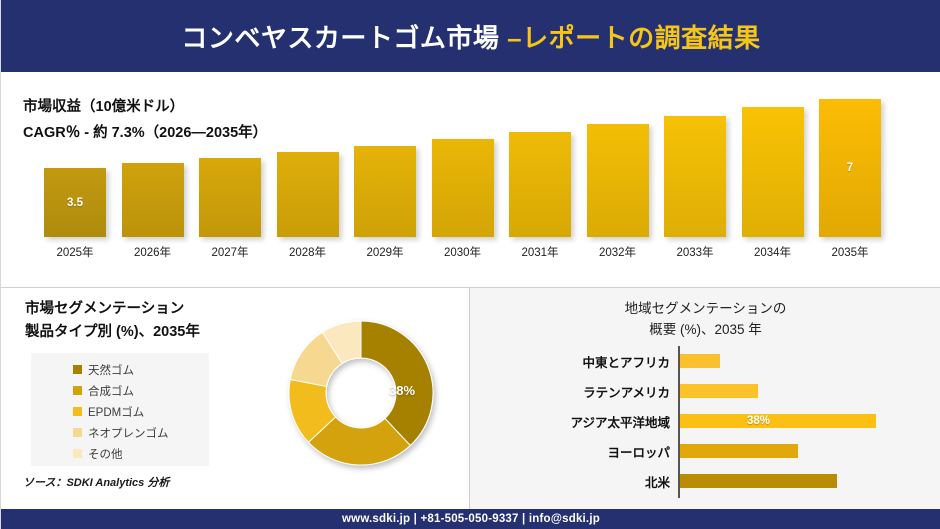 This screenshot has width=940, height=529. What do you see at coordinates (620, 422) in the screenshot?
I see `region-bar-label: アジア太平洋地域` at bounding box center [620, 422].